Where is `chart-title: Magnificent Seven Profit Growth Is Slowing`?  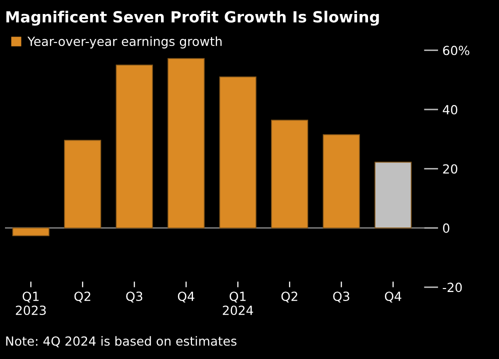 chart-title: Magnificent Seven Profit Growth Is Slowing is located at coordinates (192, 18).